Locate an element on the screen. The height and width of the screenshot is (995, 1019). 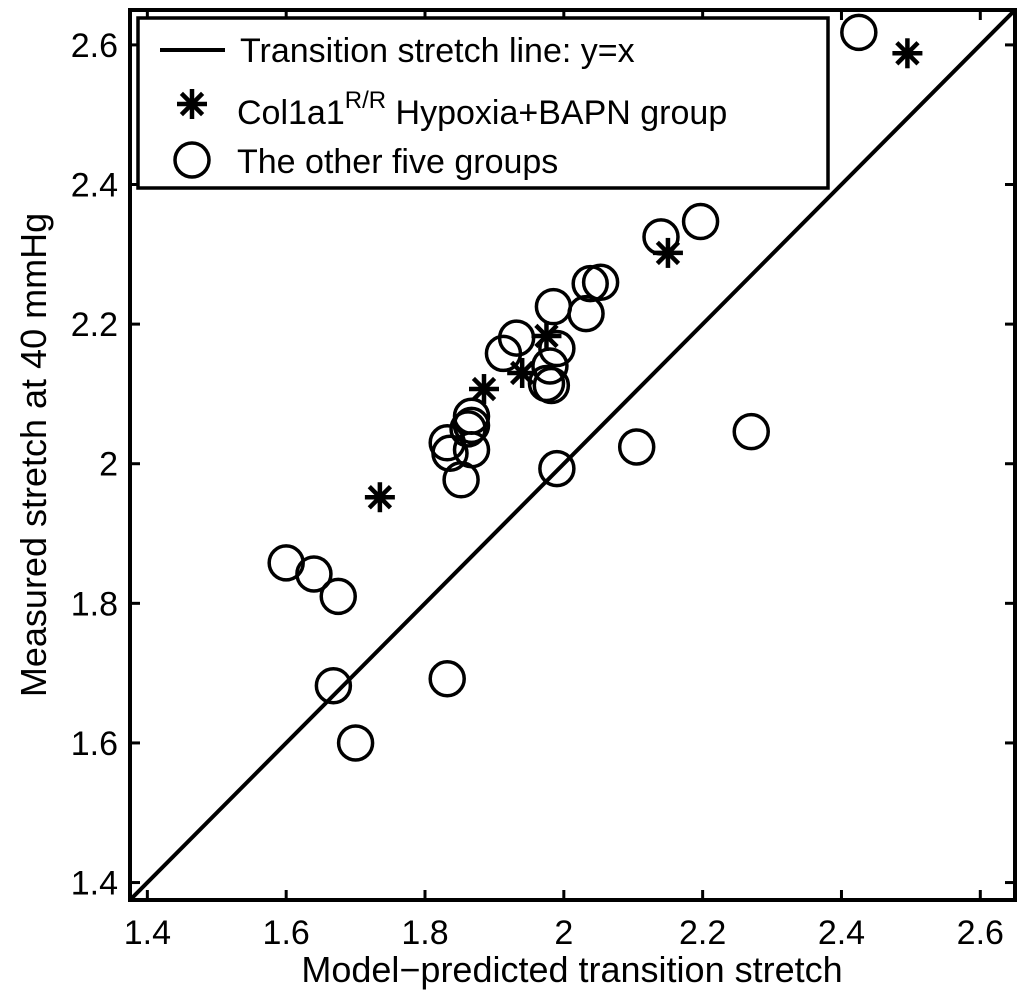
x-tick-label: 2.6 is located at coordinates (980, 933).